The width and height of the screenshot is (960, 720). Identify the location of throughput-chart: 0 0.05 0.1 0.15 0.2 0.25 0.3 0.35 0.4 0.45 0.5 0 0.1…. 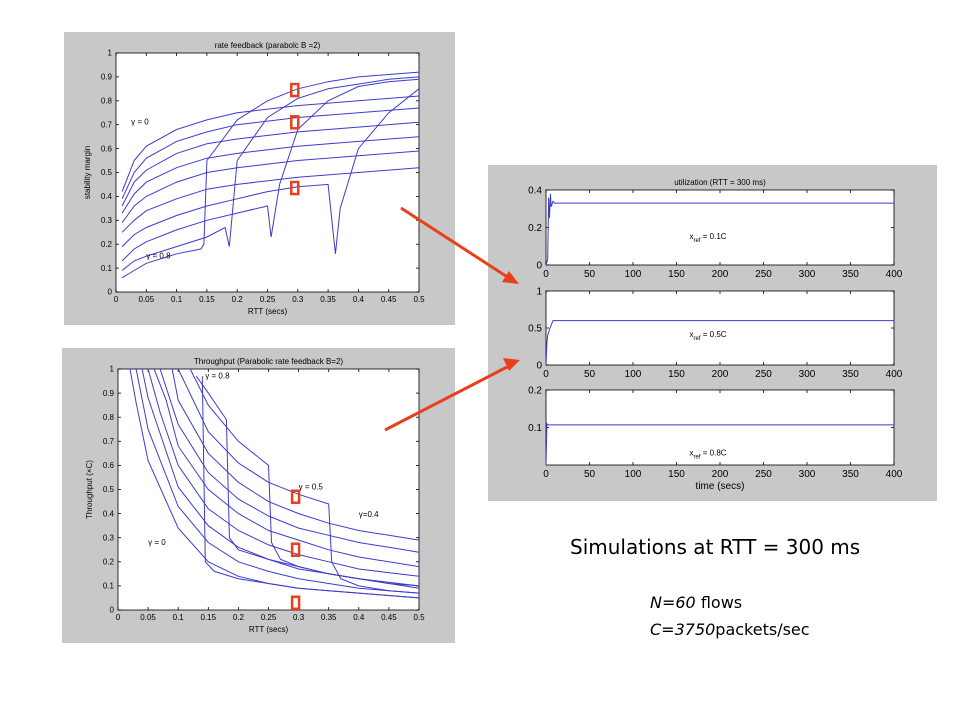
(255, 495).